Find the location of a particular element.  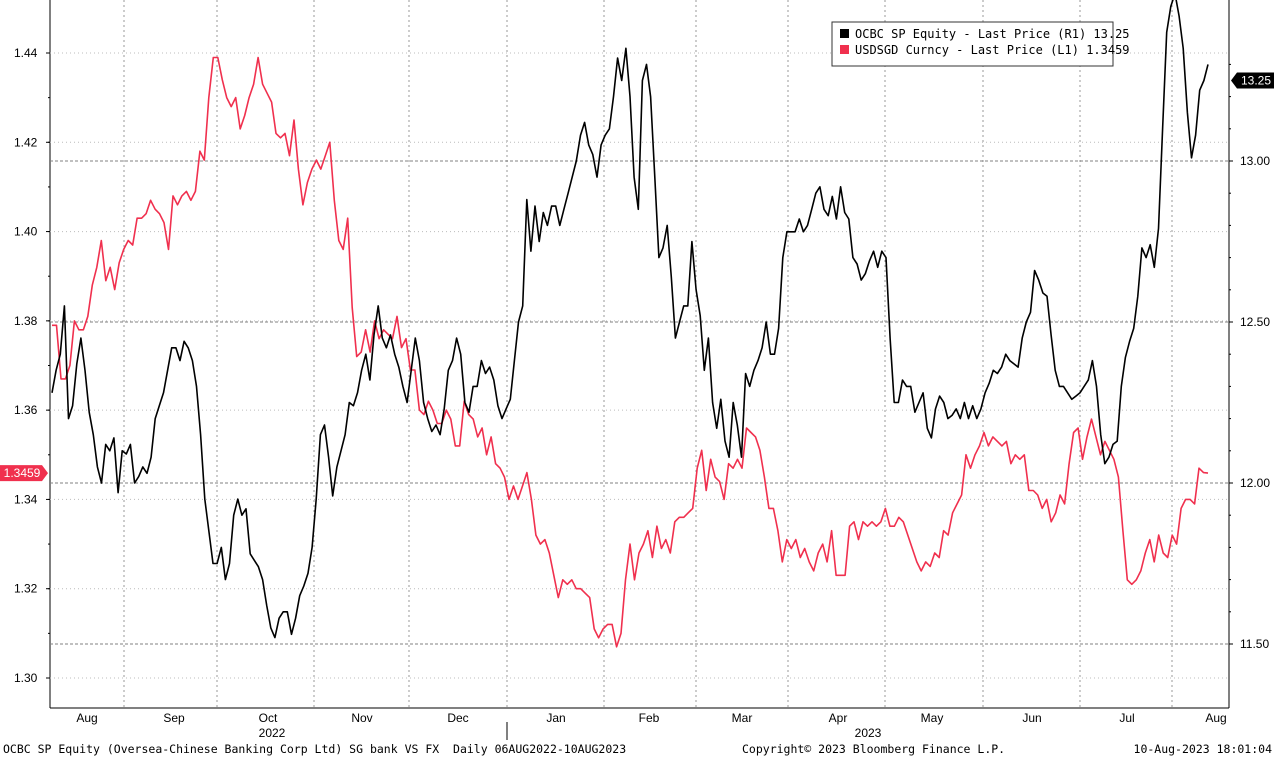

x-tick-label: Jun is located at coordinates (1031, 718).